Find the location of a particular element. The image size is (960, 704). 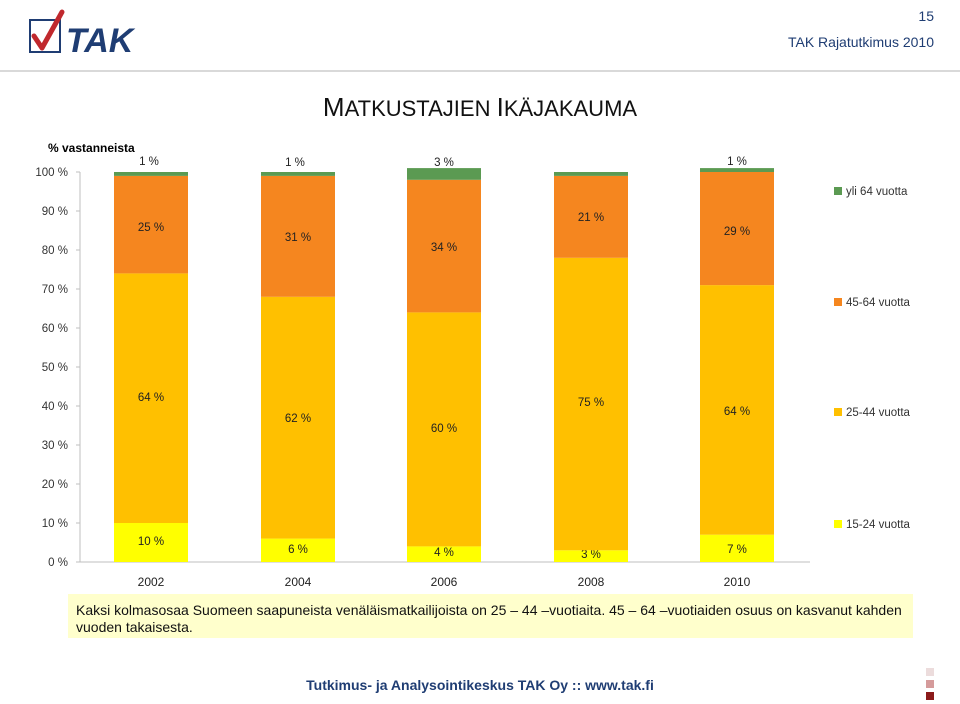

legend-label: 25-44 vuotta is located at coordinates (878, 413).